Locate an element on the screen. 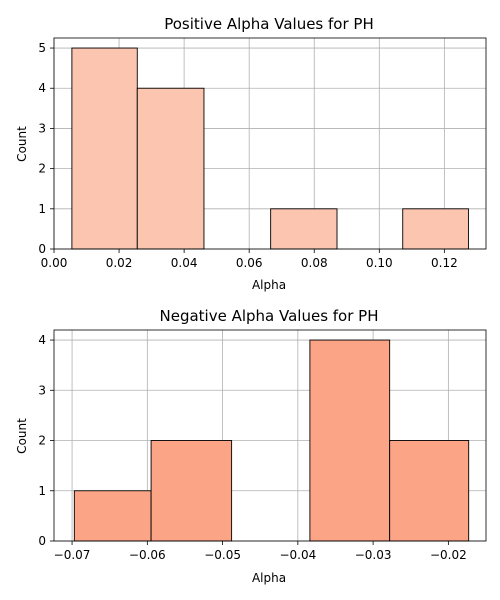  y-ticks: 0 1 2 3 4 is located at coordinates (46, 440).